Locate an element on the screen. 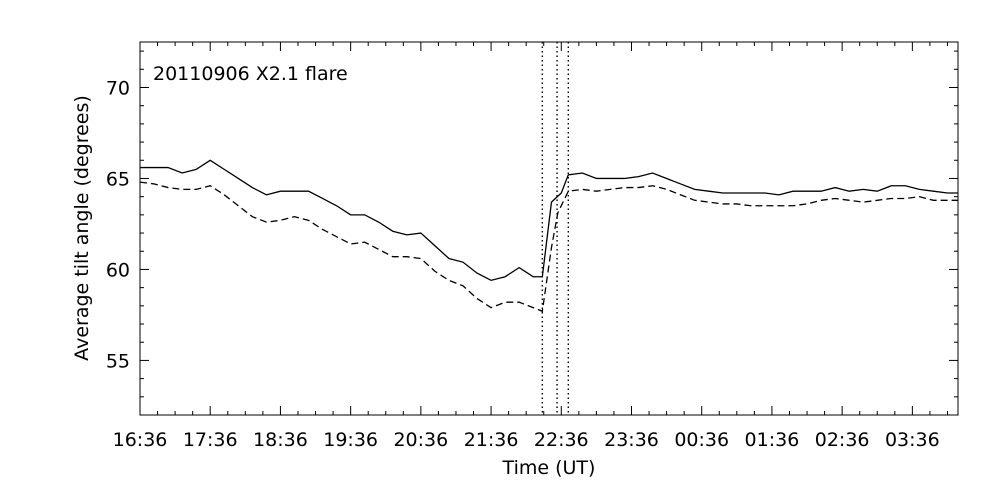 This screenshot has width=1000, height=500. x-tick-label: 17:36 is located at coordinates (210, 440).